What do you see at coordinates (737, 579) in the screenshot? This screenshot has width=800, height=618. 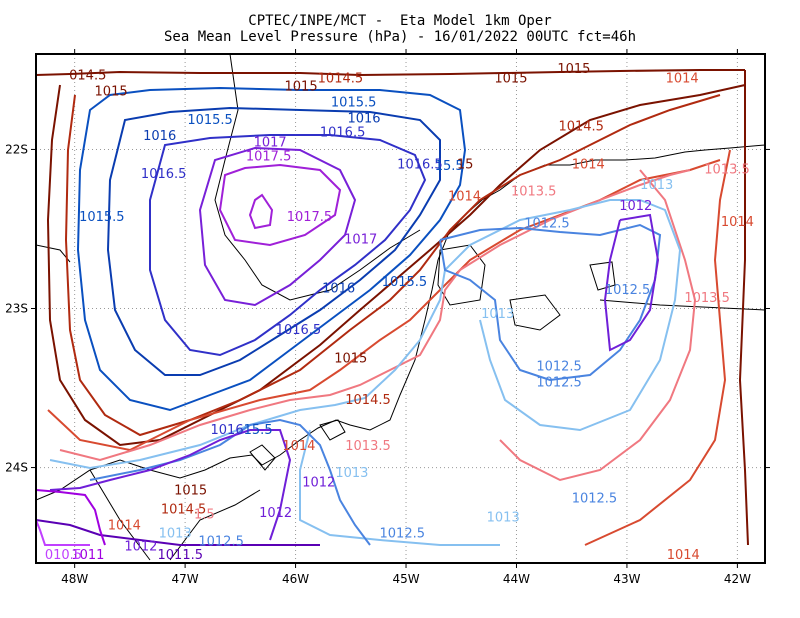 I see `x-tick-label: 42W` at bounding box center [737, 579].